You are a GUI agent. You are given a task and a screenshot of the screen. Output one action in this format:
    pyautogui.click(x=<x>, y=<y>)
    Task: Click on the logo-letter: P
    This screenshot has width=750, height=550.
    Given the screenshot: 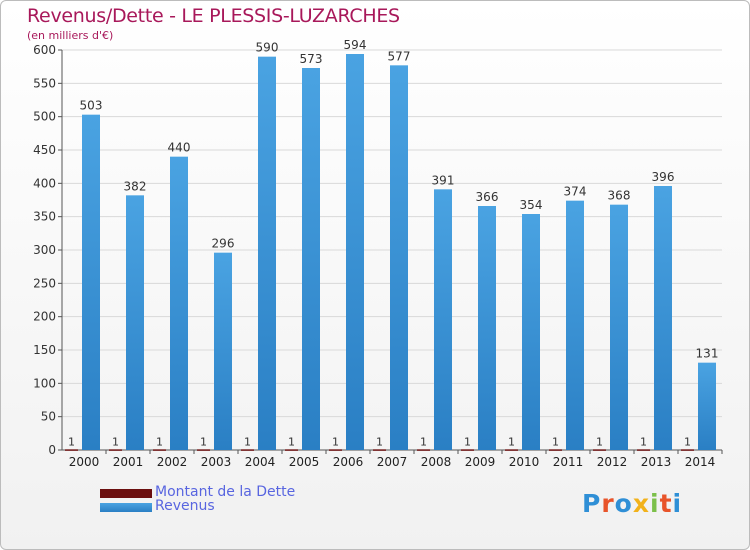 What is the action you would take?
    pyautogui.click(x=592, y=503)
    